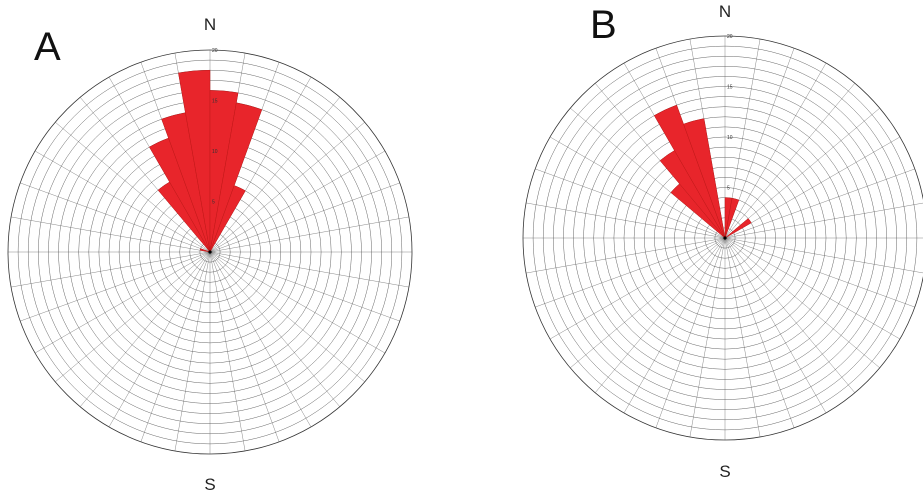  What do you see at coordinates (47, 47) in the screenshot?
I see `panel-label-a: A` at bounding box center [47, 47].